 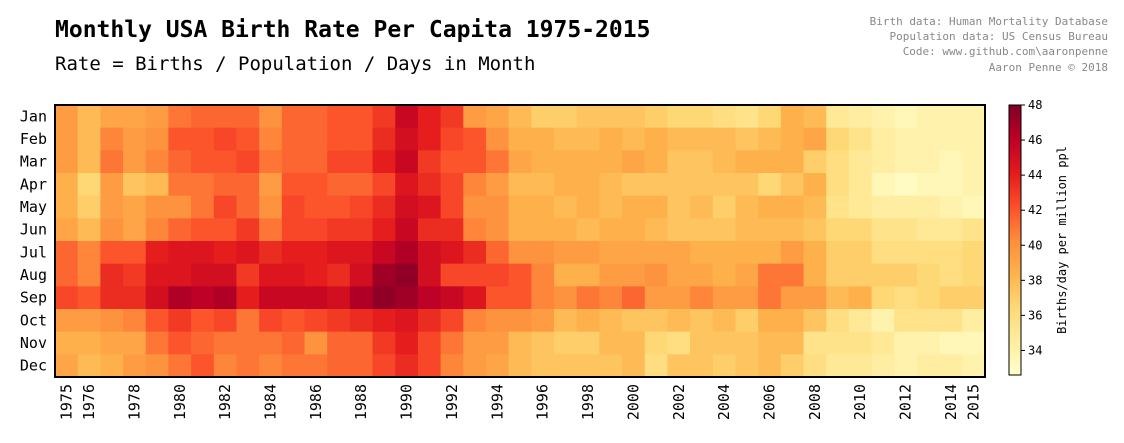 I want to click on heatmap-cell-sep-2009, so click(x=838, y=298).